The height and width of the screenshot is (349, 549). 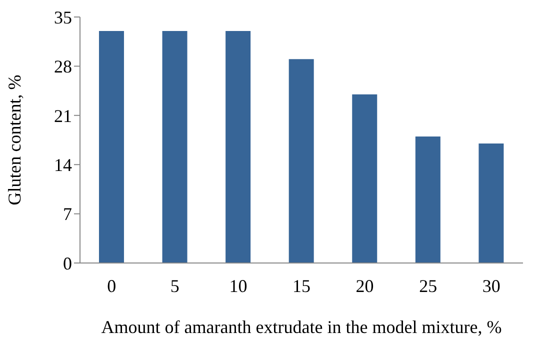 What do you see at coordinates (428, 286) in the screenshot?
I see `x-tick-label: 25` at bounding box center [428, 286].